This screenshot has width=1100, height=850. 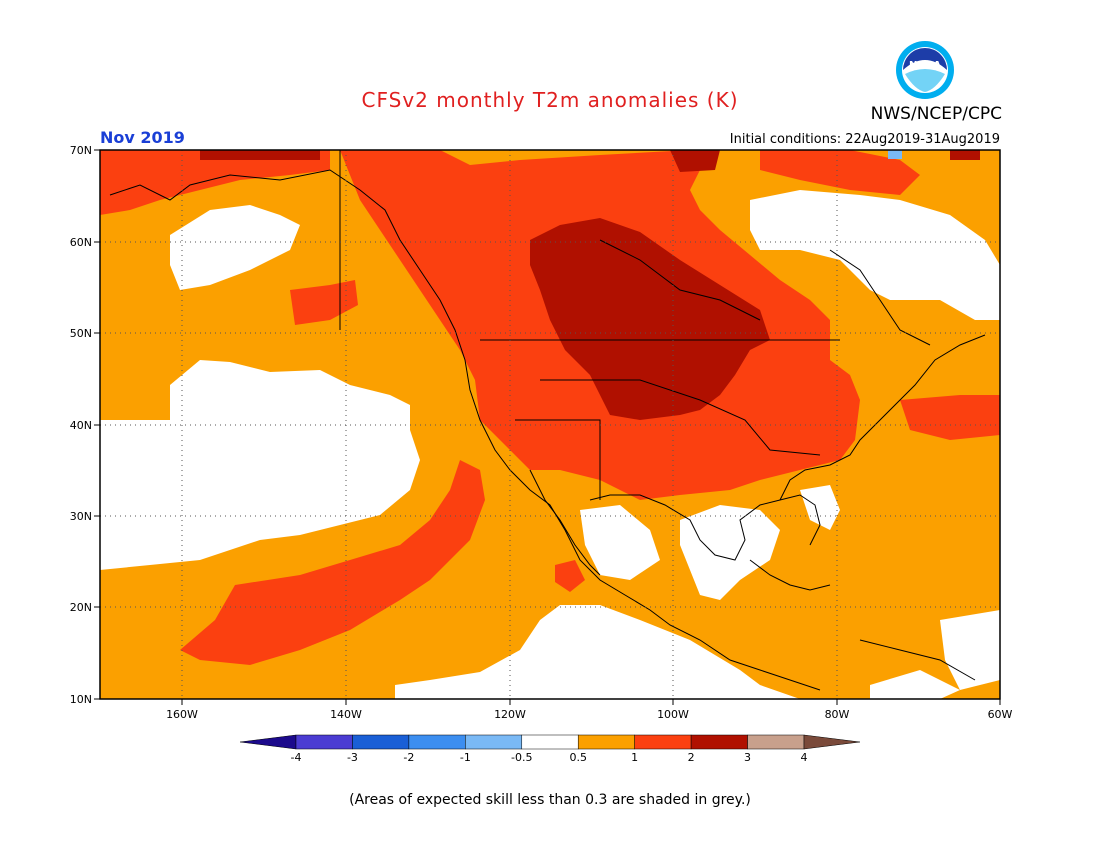 I want to click on longitude-labels: 160W 140W 120W 100W 80W 60W, so click(x=589, y=714).